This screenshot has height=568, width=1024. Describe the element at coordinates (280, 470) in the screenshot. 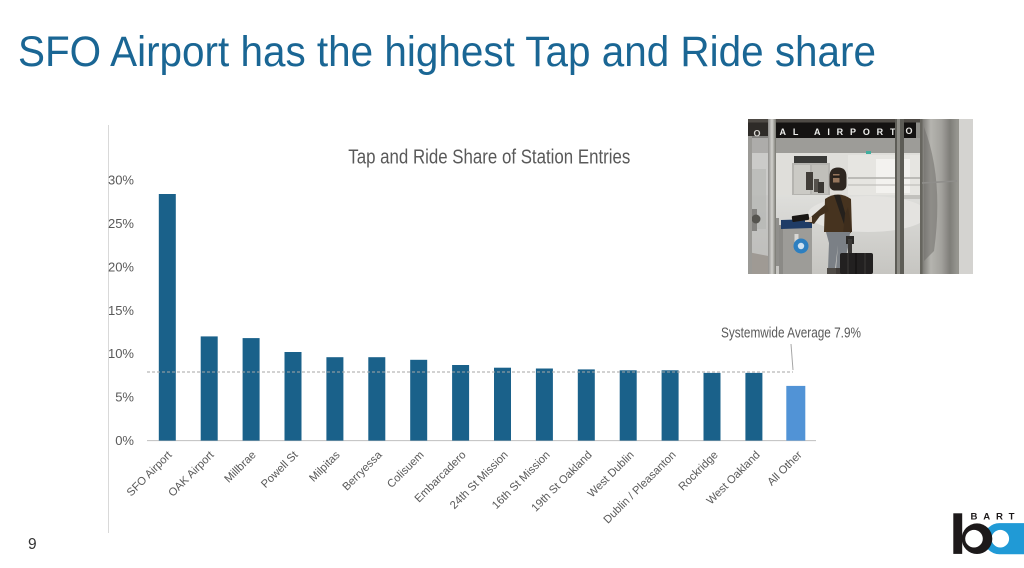

I see `svg-text: Powell St` at that location.